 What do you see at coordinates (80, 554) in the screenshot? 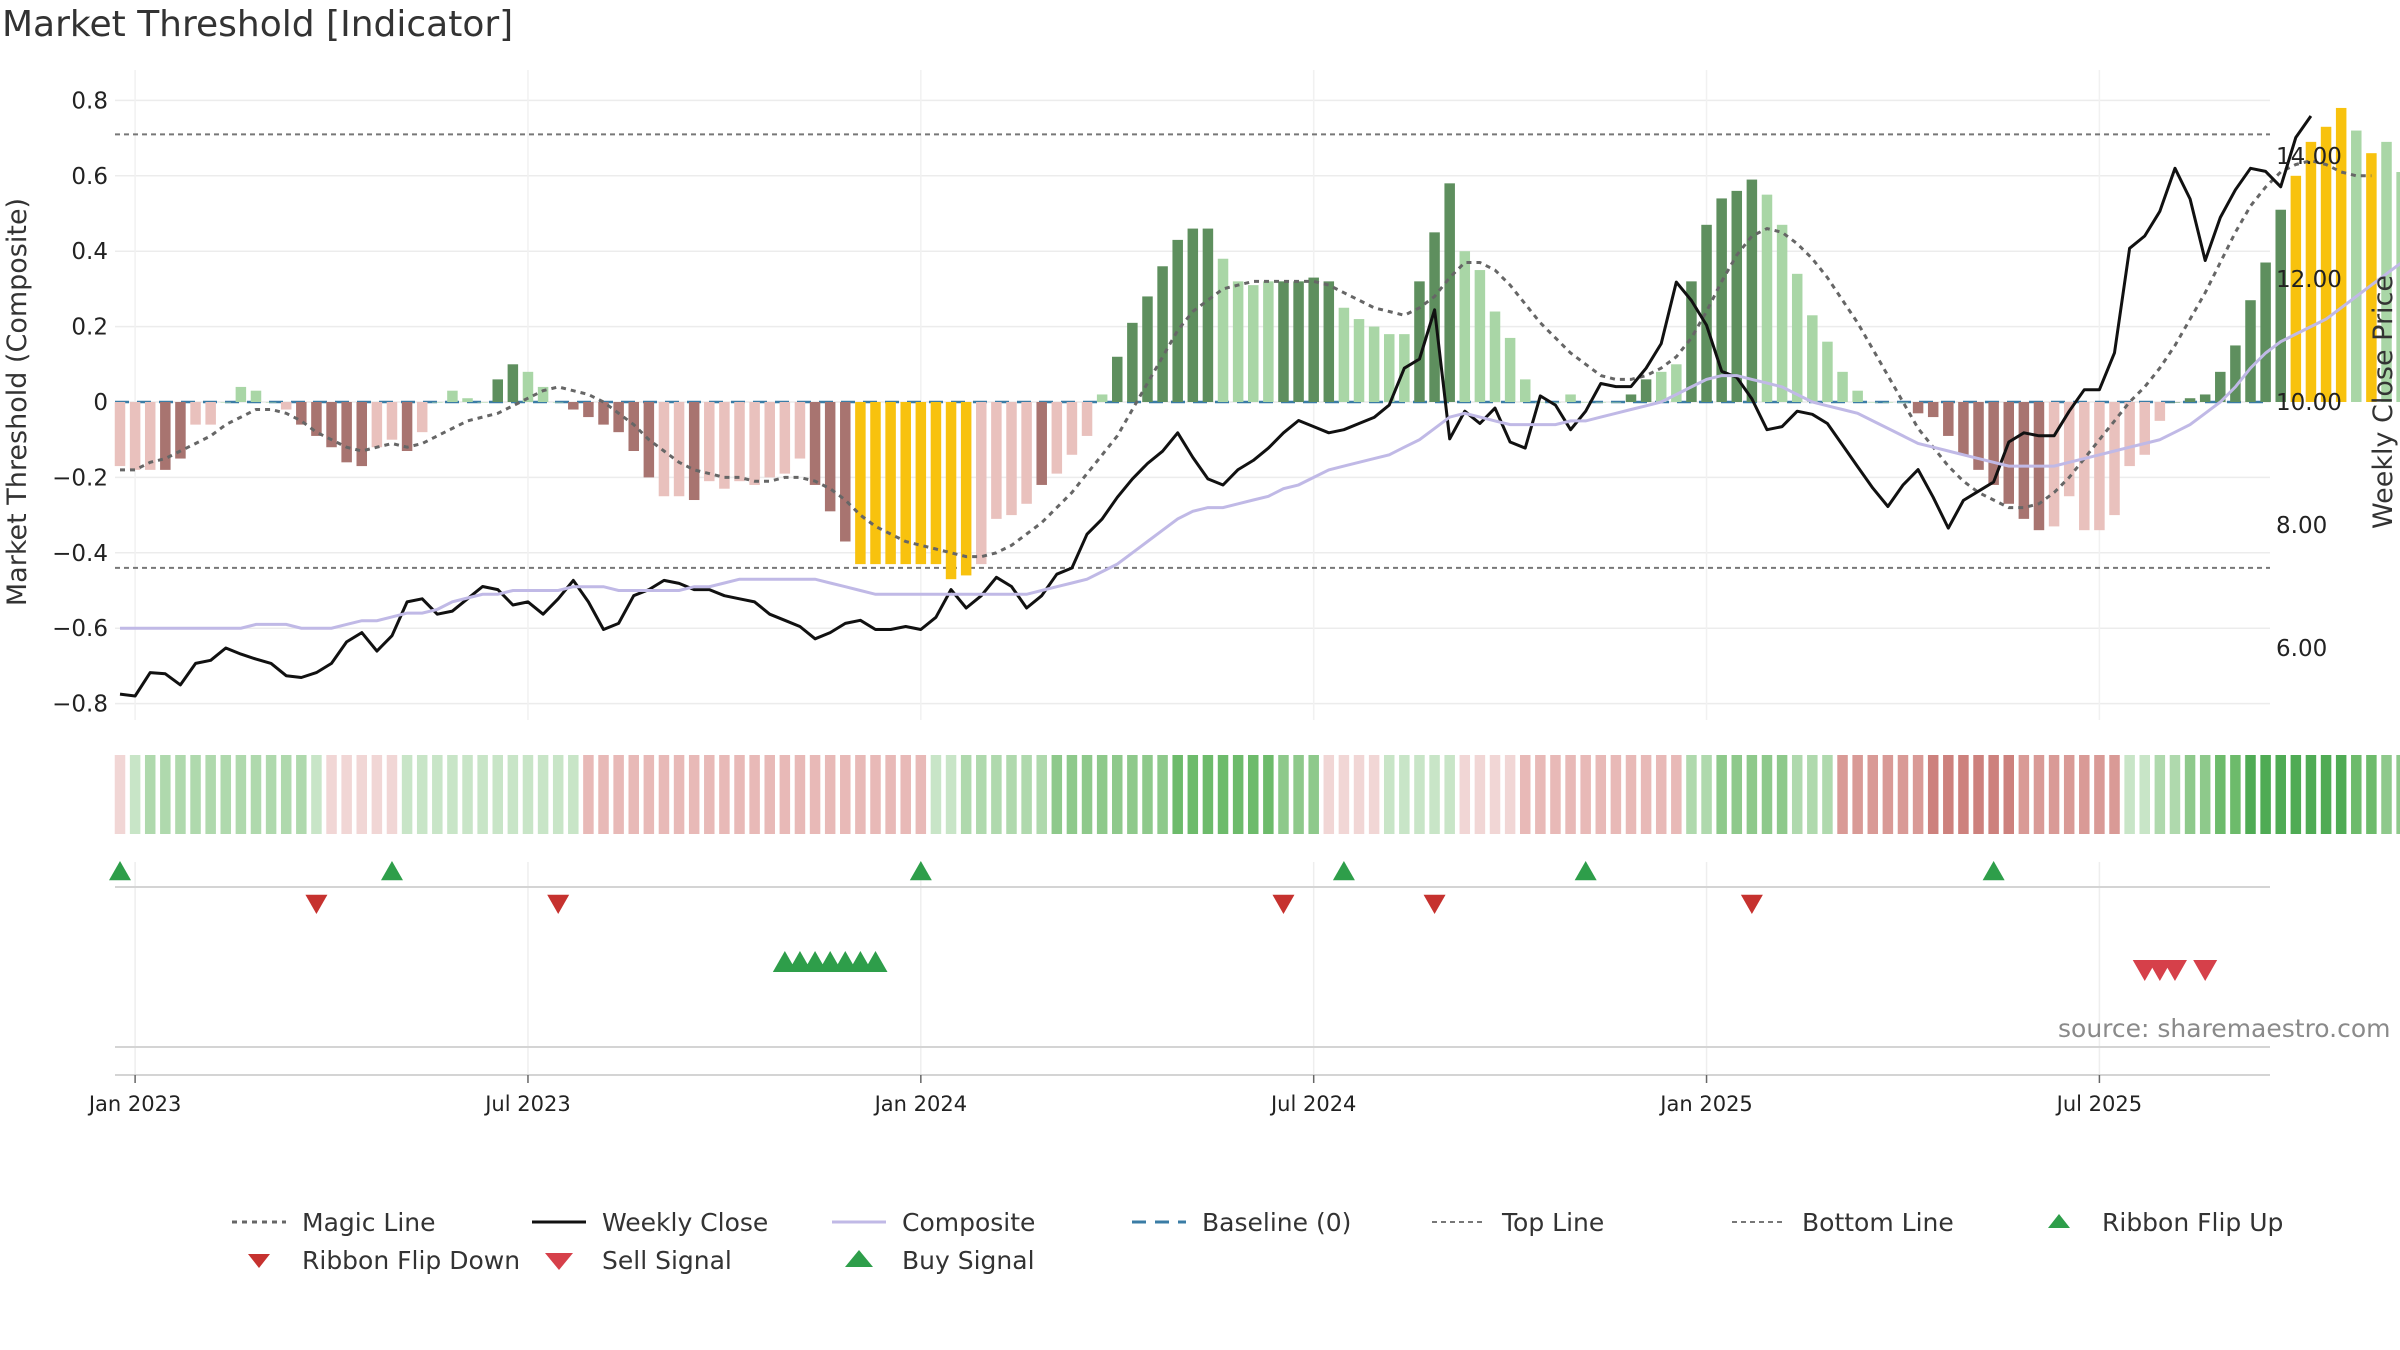
I see `left-tick-label: −0.4` at bounding box center [80, 554].